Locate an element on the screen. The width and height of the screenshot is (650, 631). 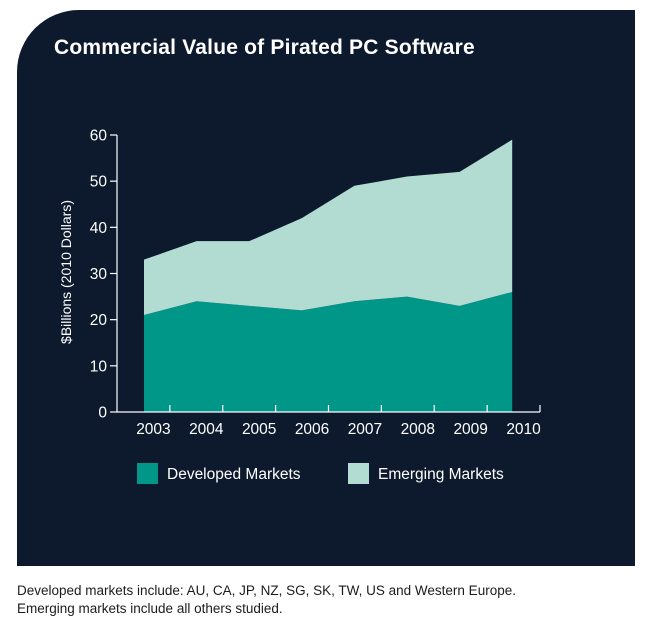
x-tick-label-2005: 2005 is located at coordinates (259, 429).